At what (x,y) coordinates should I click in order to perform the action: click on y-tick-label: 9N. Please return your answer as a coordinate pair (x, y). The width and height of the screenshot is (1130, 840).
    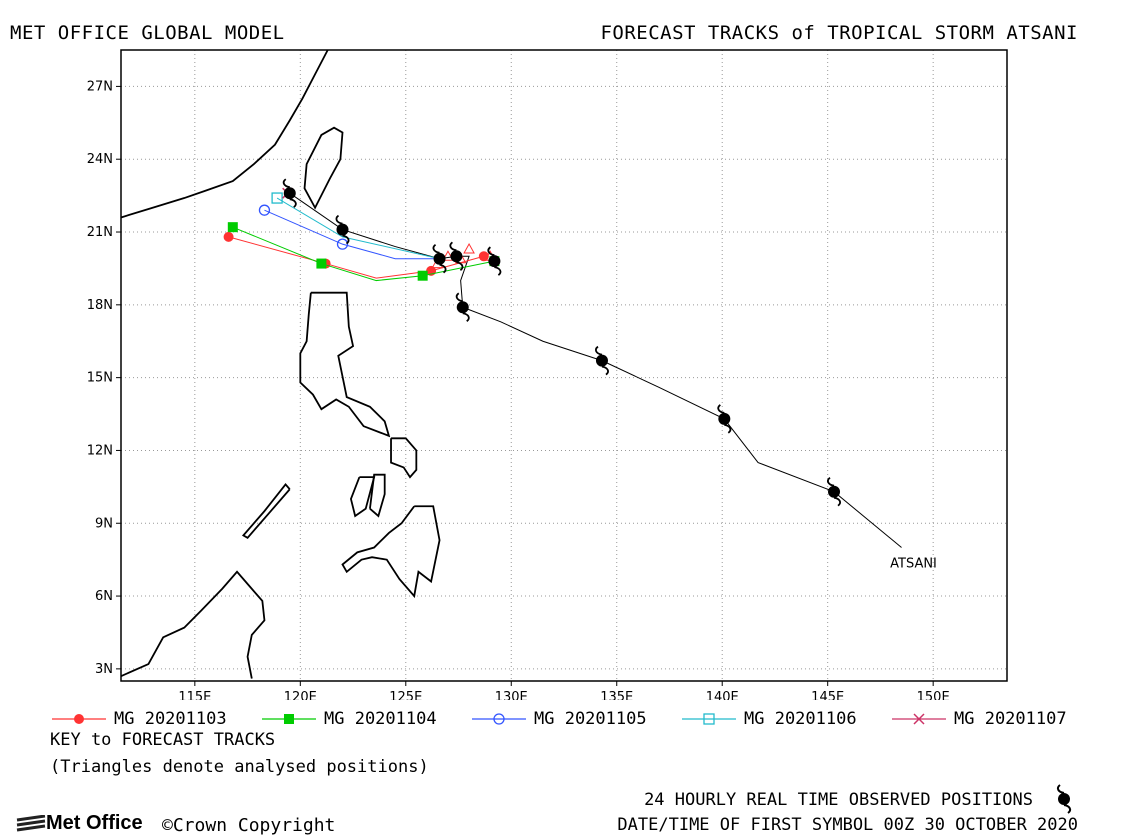
    Looking at the image, I should click on (104, 523).